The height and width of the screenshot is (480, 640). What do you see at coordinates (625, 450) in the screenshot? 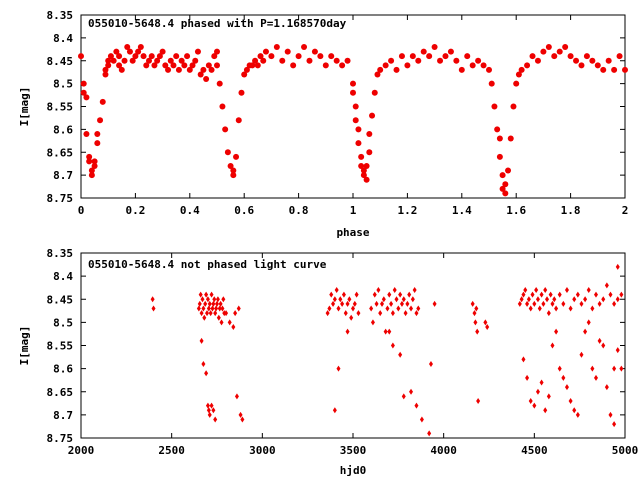
I see `x-tick-label: 5000` at bounding box center [625, 450].